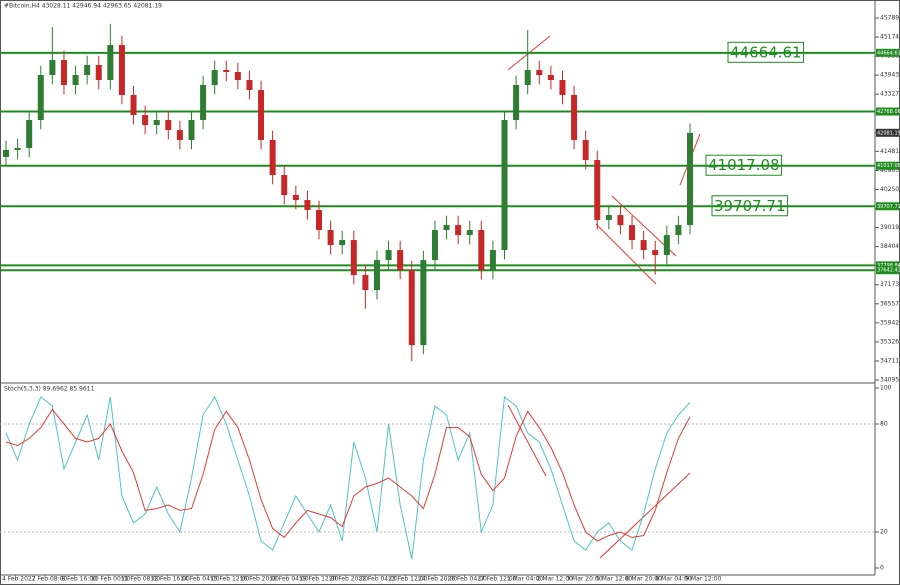  I want to click on level-axis-label: 42768.06, so click(888, 112).